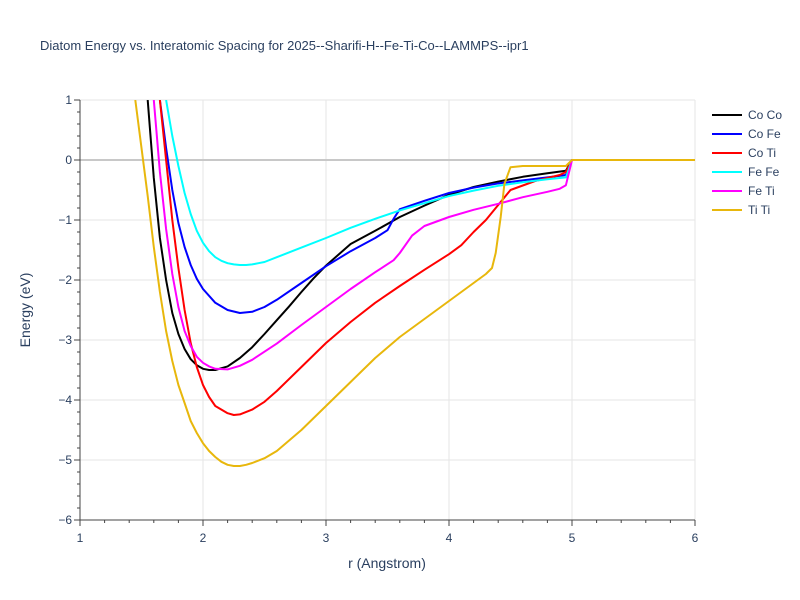  Describe the element at coordinates (765, 115) in the screenshot. I see `legend-label: Co Co` at that location.